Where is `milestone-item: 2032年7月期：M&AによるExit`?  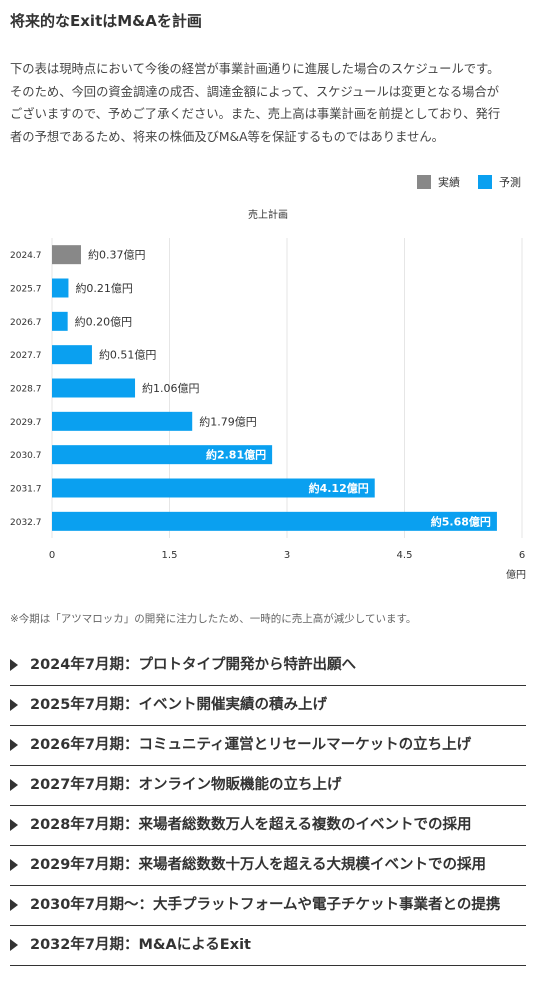 milestone-item: 2032年7月期：M&AによるExit is located at coordinates (268, 946).